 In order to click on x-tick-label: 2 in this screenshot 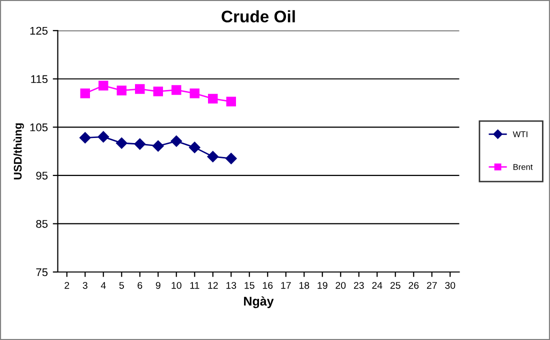, I will do `click(67, 285)`.